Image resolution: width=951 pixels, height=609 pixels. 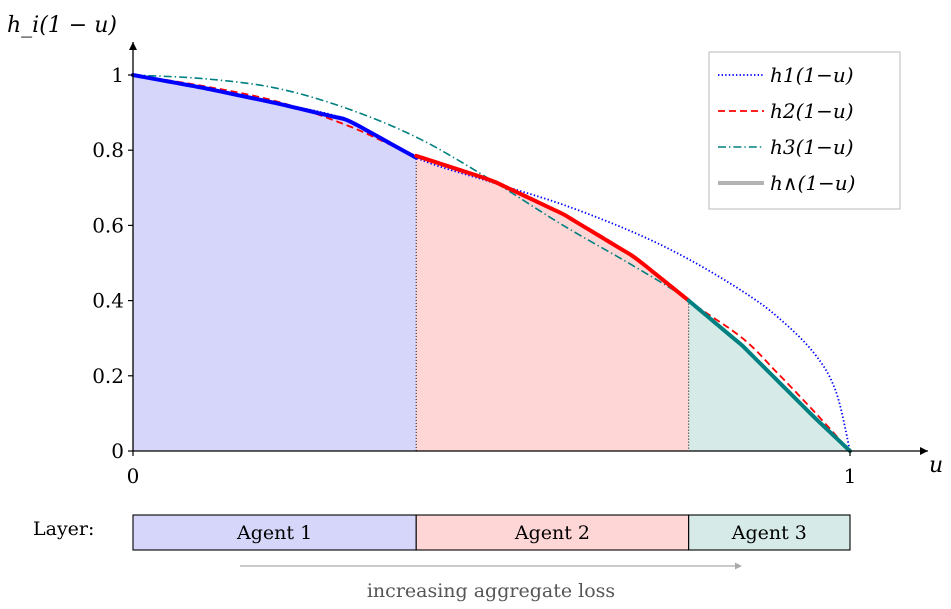 I want to click on y-axis-arrow, so click(x=133, y=46).